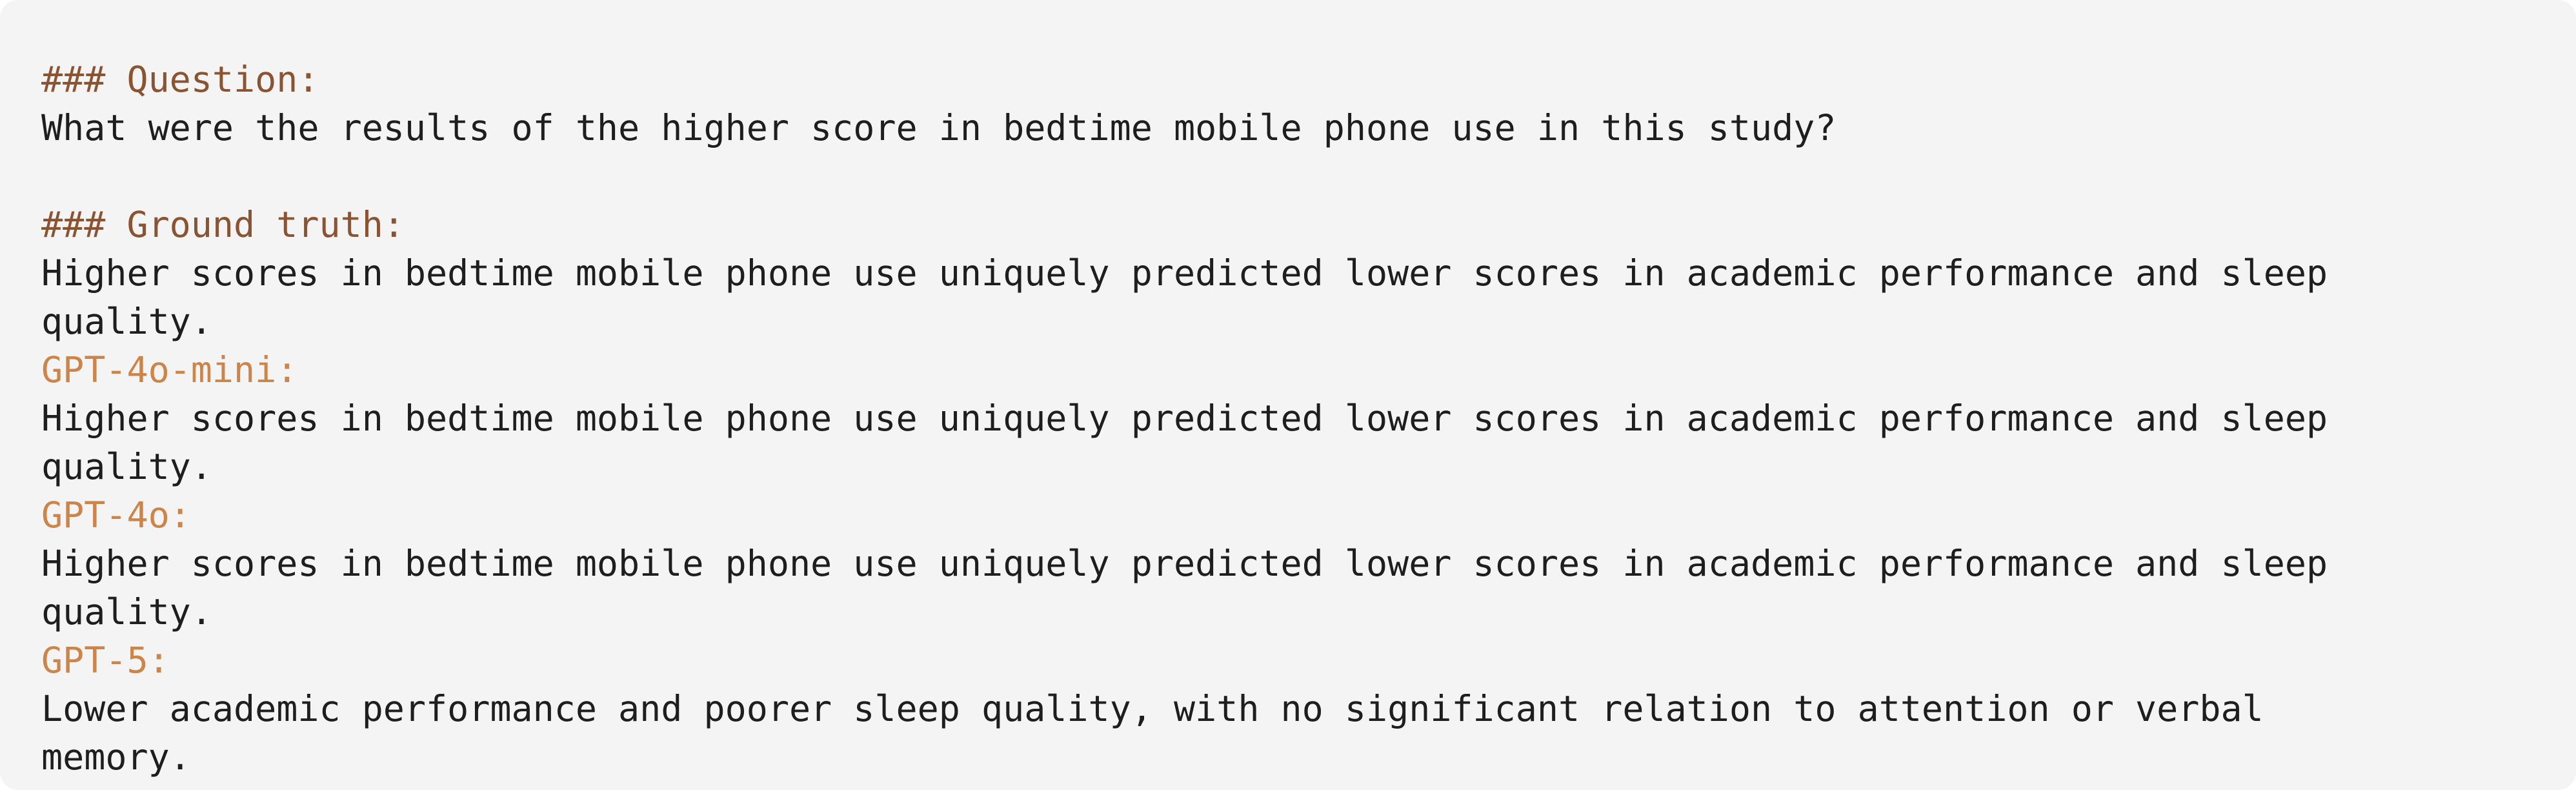  I want to click on model-label-gpt-5: GPT-5:, so click(106, 661).